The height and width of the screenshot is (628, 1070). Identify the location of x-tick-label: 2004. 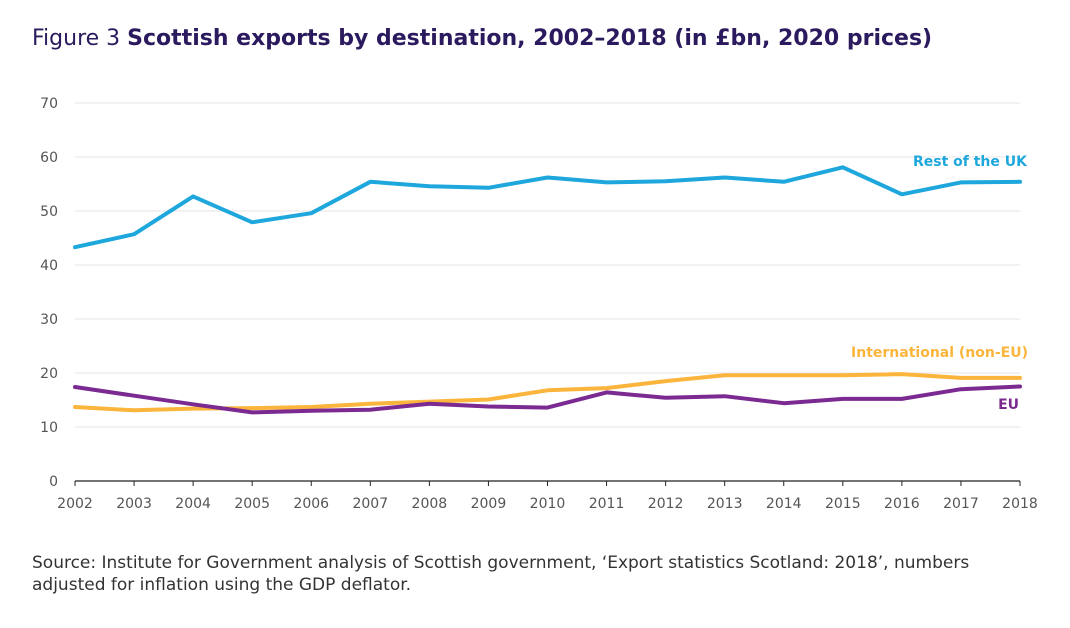
(193, 504).